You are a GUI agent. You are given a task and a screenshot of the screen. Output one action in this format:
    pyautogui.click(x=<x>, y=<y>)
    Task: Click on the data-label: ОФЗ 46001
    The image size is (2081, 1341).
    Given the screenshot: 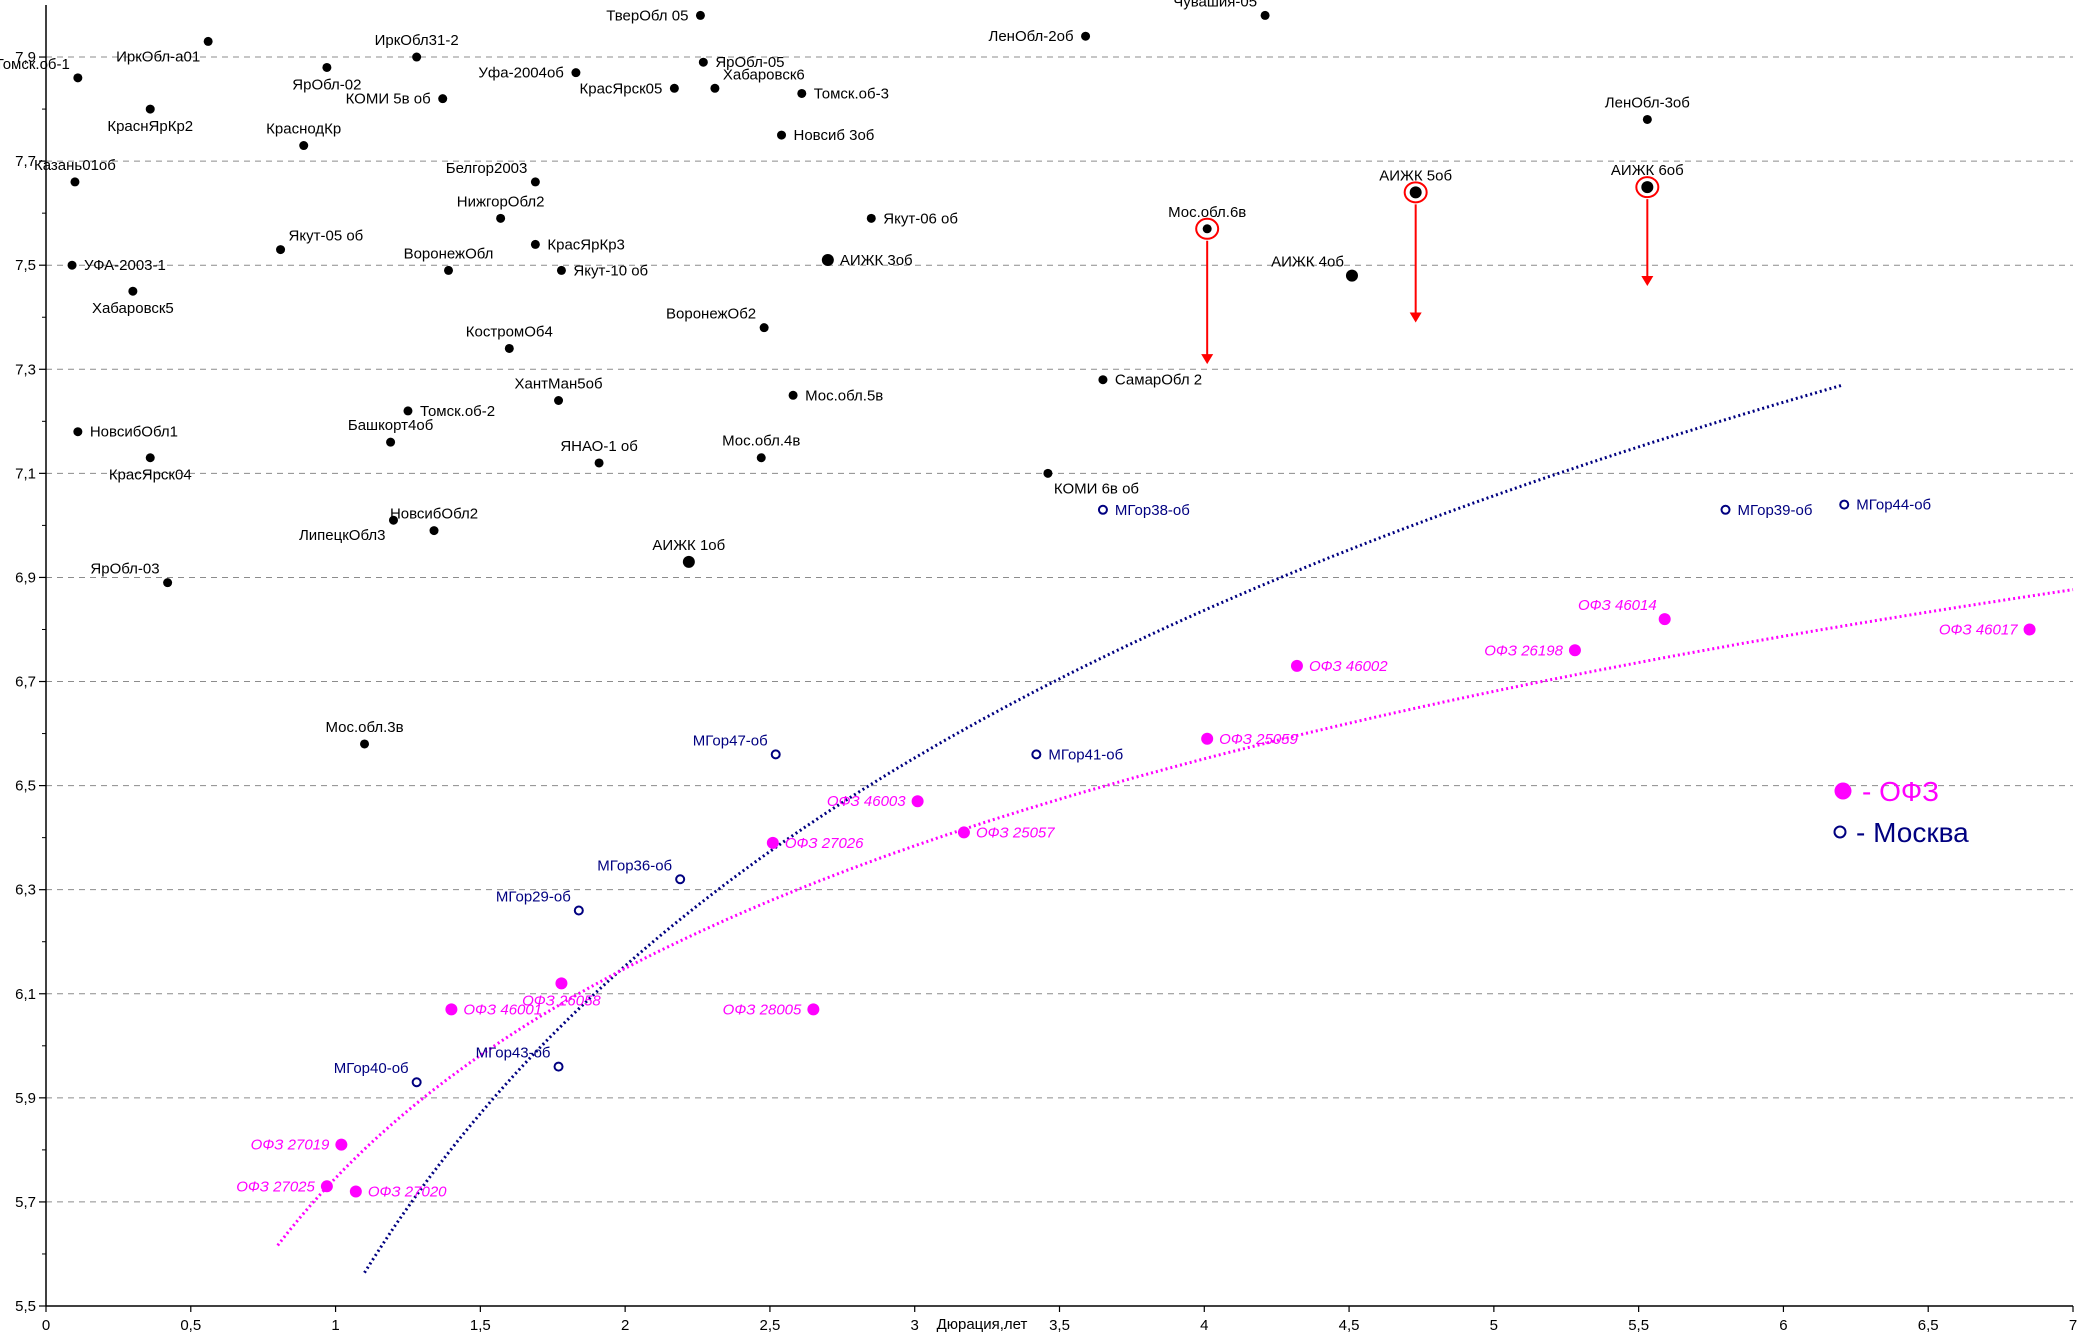 What is the action you would take?
    pyautogui.click(x=502, y=1009)
    